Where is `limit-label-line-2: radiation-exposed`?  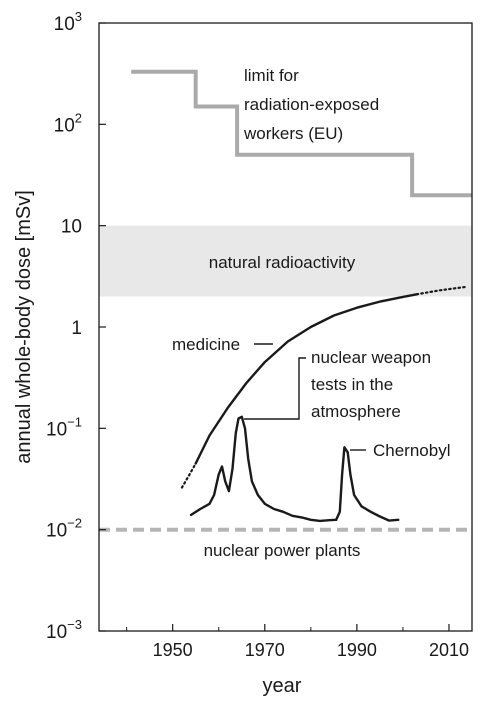 limit-label-line-2: radiation-exposed is located at coordinates (311, 104).